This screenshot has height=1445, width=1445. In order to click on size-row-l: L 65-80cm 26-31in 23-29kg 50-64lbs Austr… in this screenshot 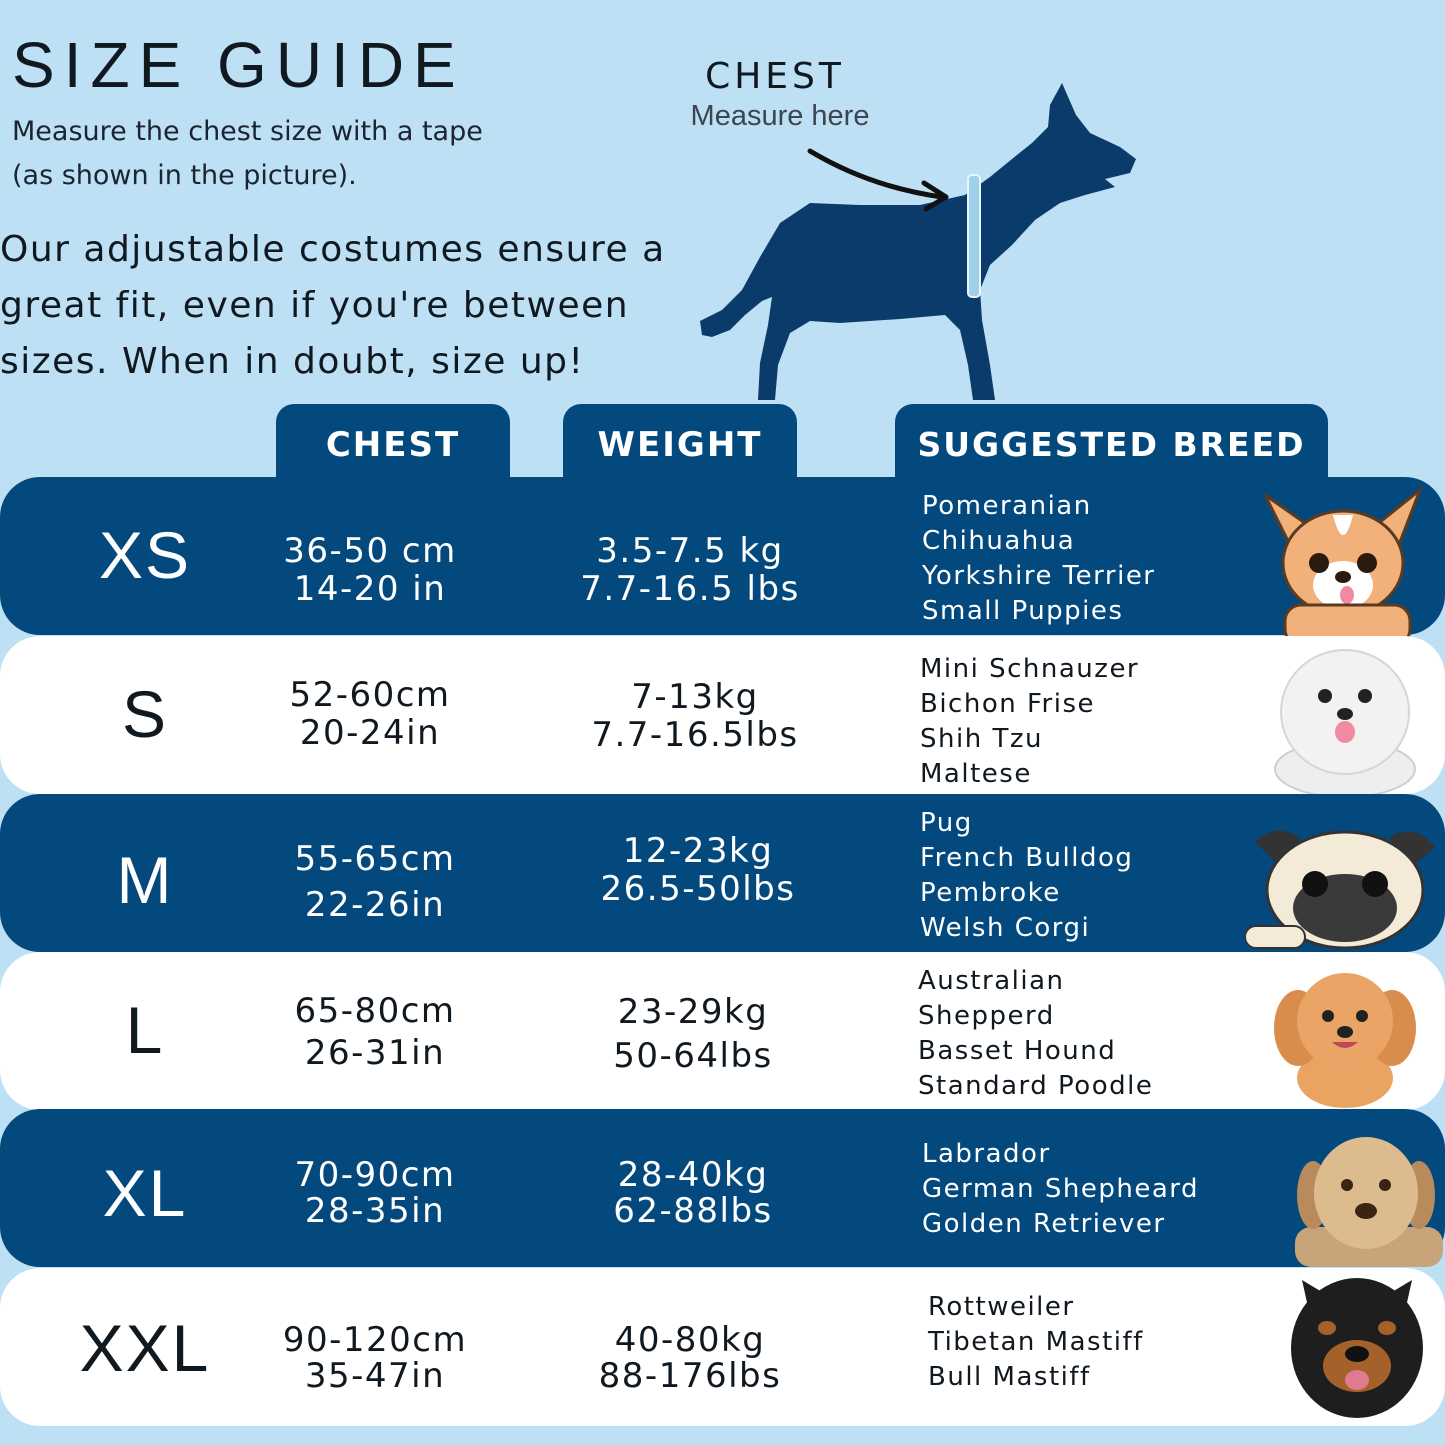, I will do `click(722, 1031)`.